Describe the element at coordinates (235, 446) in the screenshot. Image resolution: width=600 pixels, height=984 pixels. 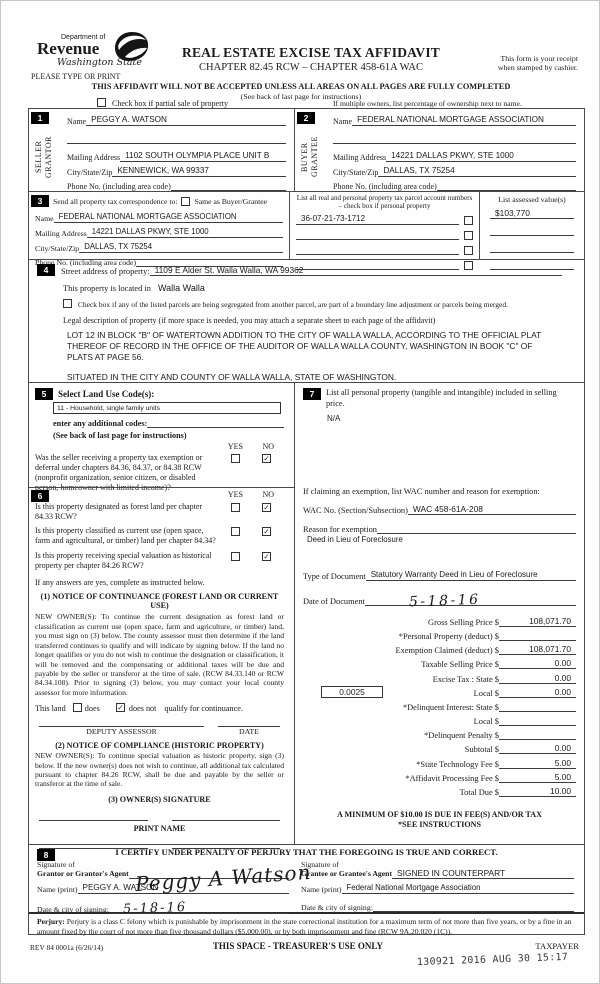
I see `yes-header: YES` at that location.